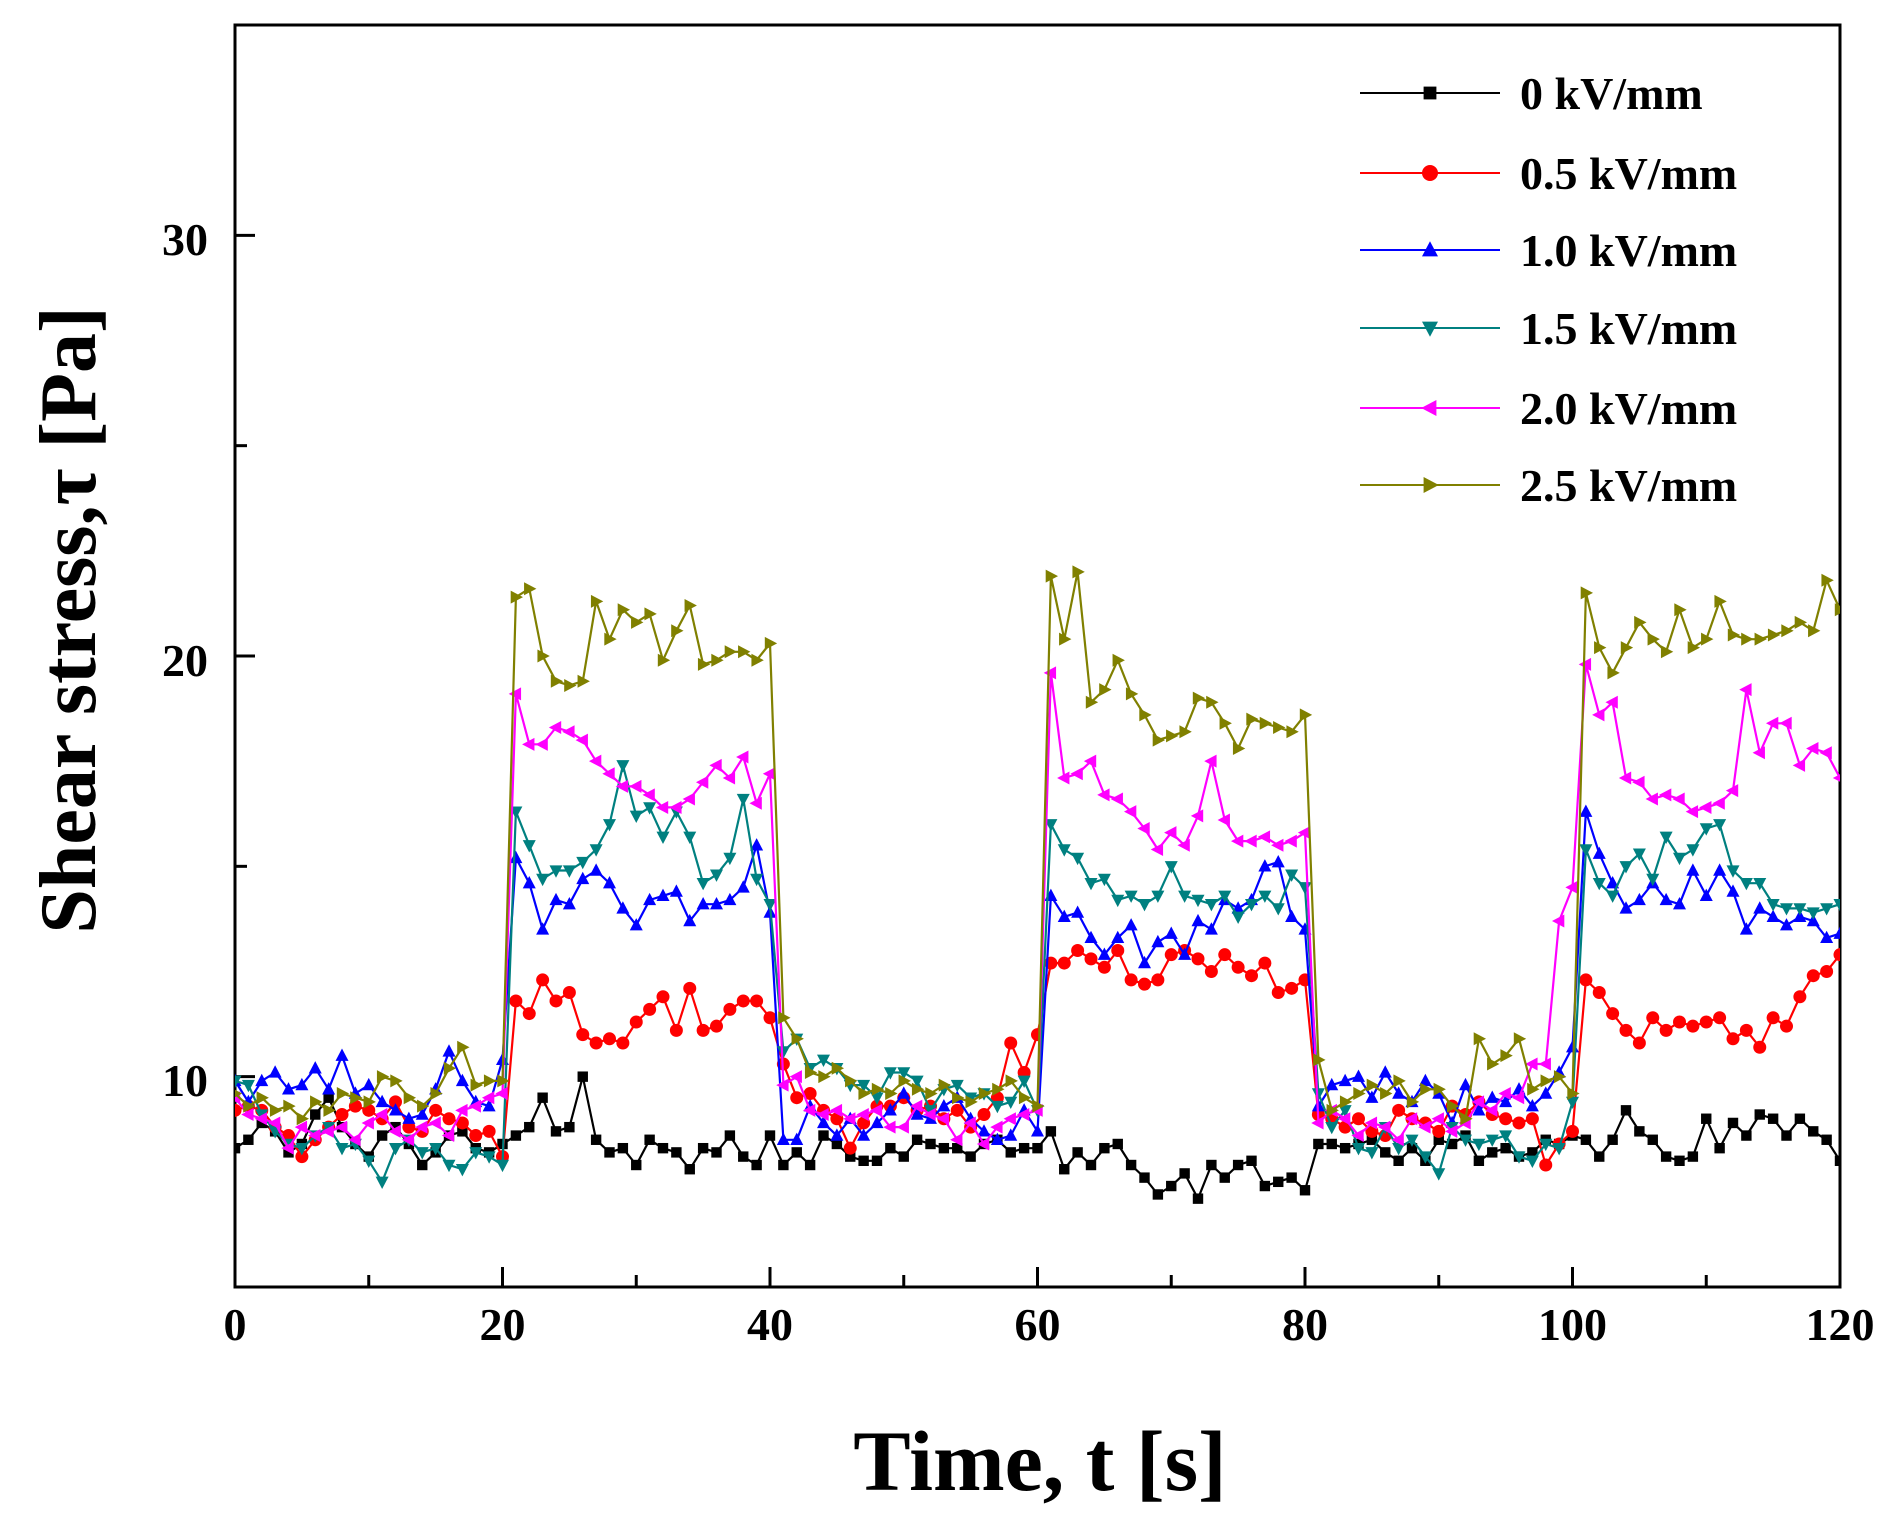 The height and width of the screenshot is (1513, 1891). What do you see at coordinates (1548, 250) in the screenshot?
I see `legend-item-1.0kv: 1.0 kV/mm` at bounding box center [1548, 250].